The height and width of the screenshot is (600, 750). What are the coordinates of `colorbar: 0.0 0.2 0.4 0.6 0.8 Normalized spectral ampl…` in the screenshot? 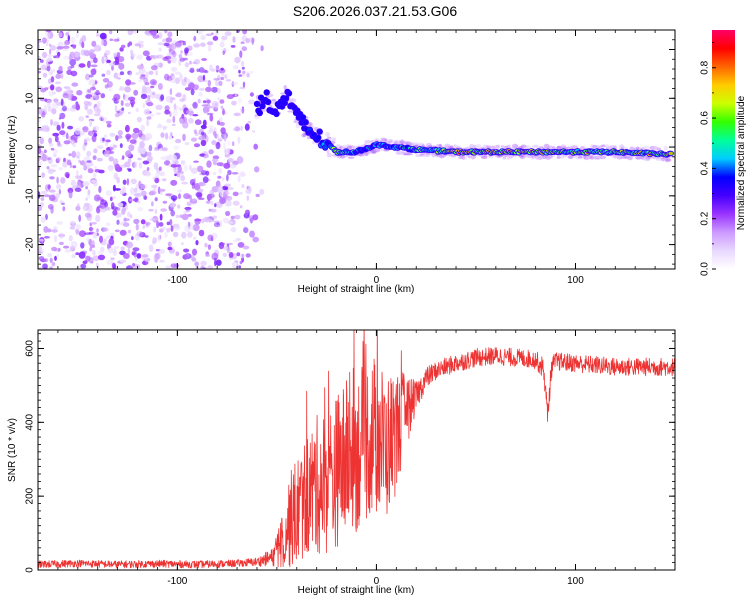 It's located at (723, 153).